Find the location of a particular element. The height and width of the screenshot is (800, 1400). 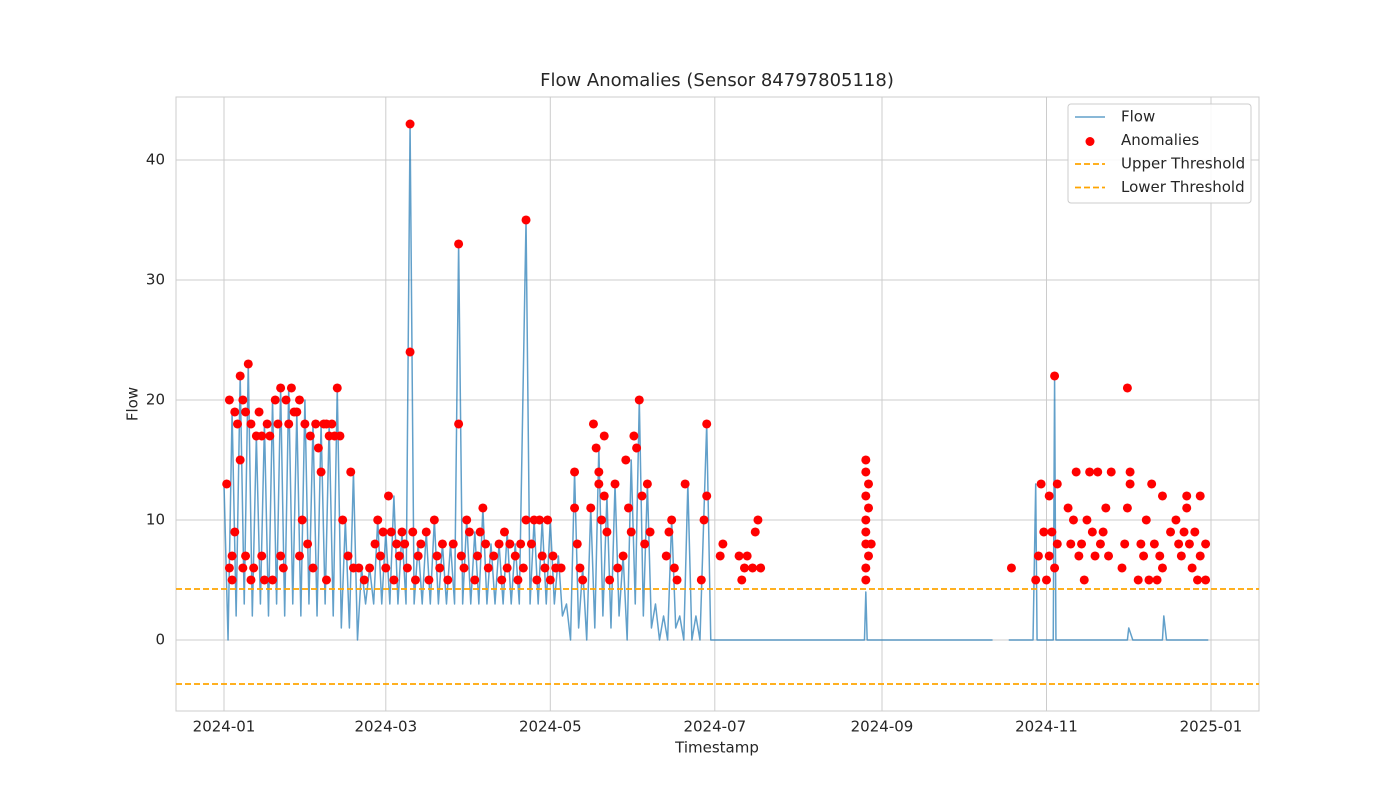

x-tick-label: 2024-03 is located at coordinates (385, 727).